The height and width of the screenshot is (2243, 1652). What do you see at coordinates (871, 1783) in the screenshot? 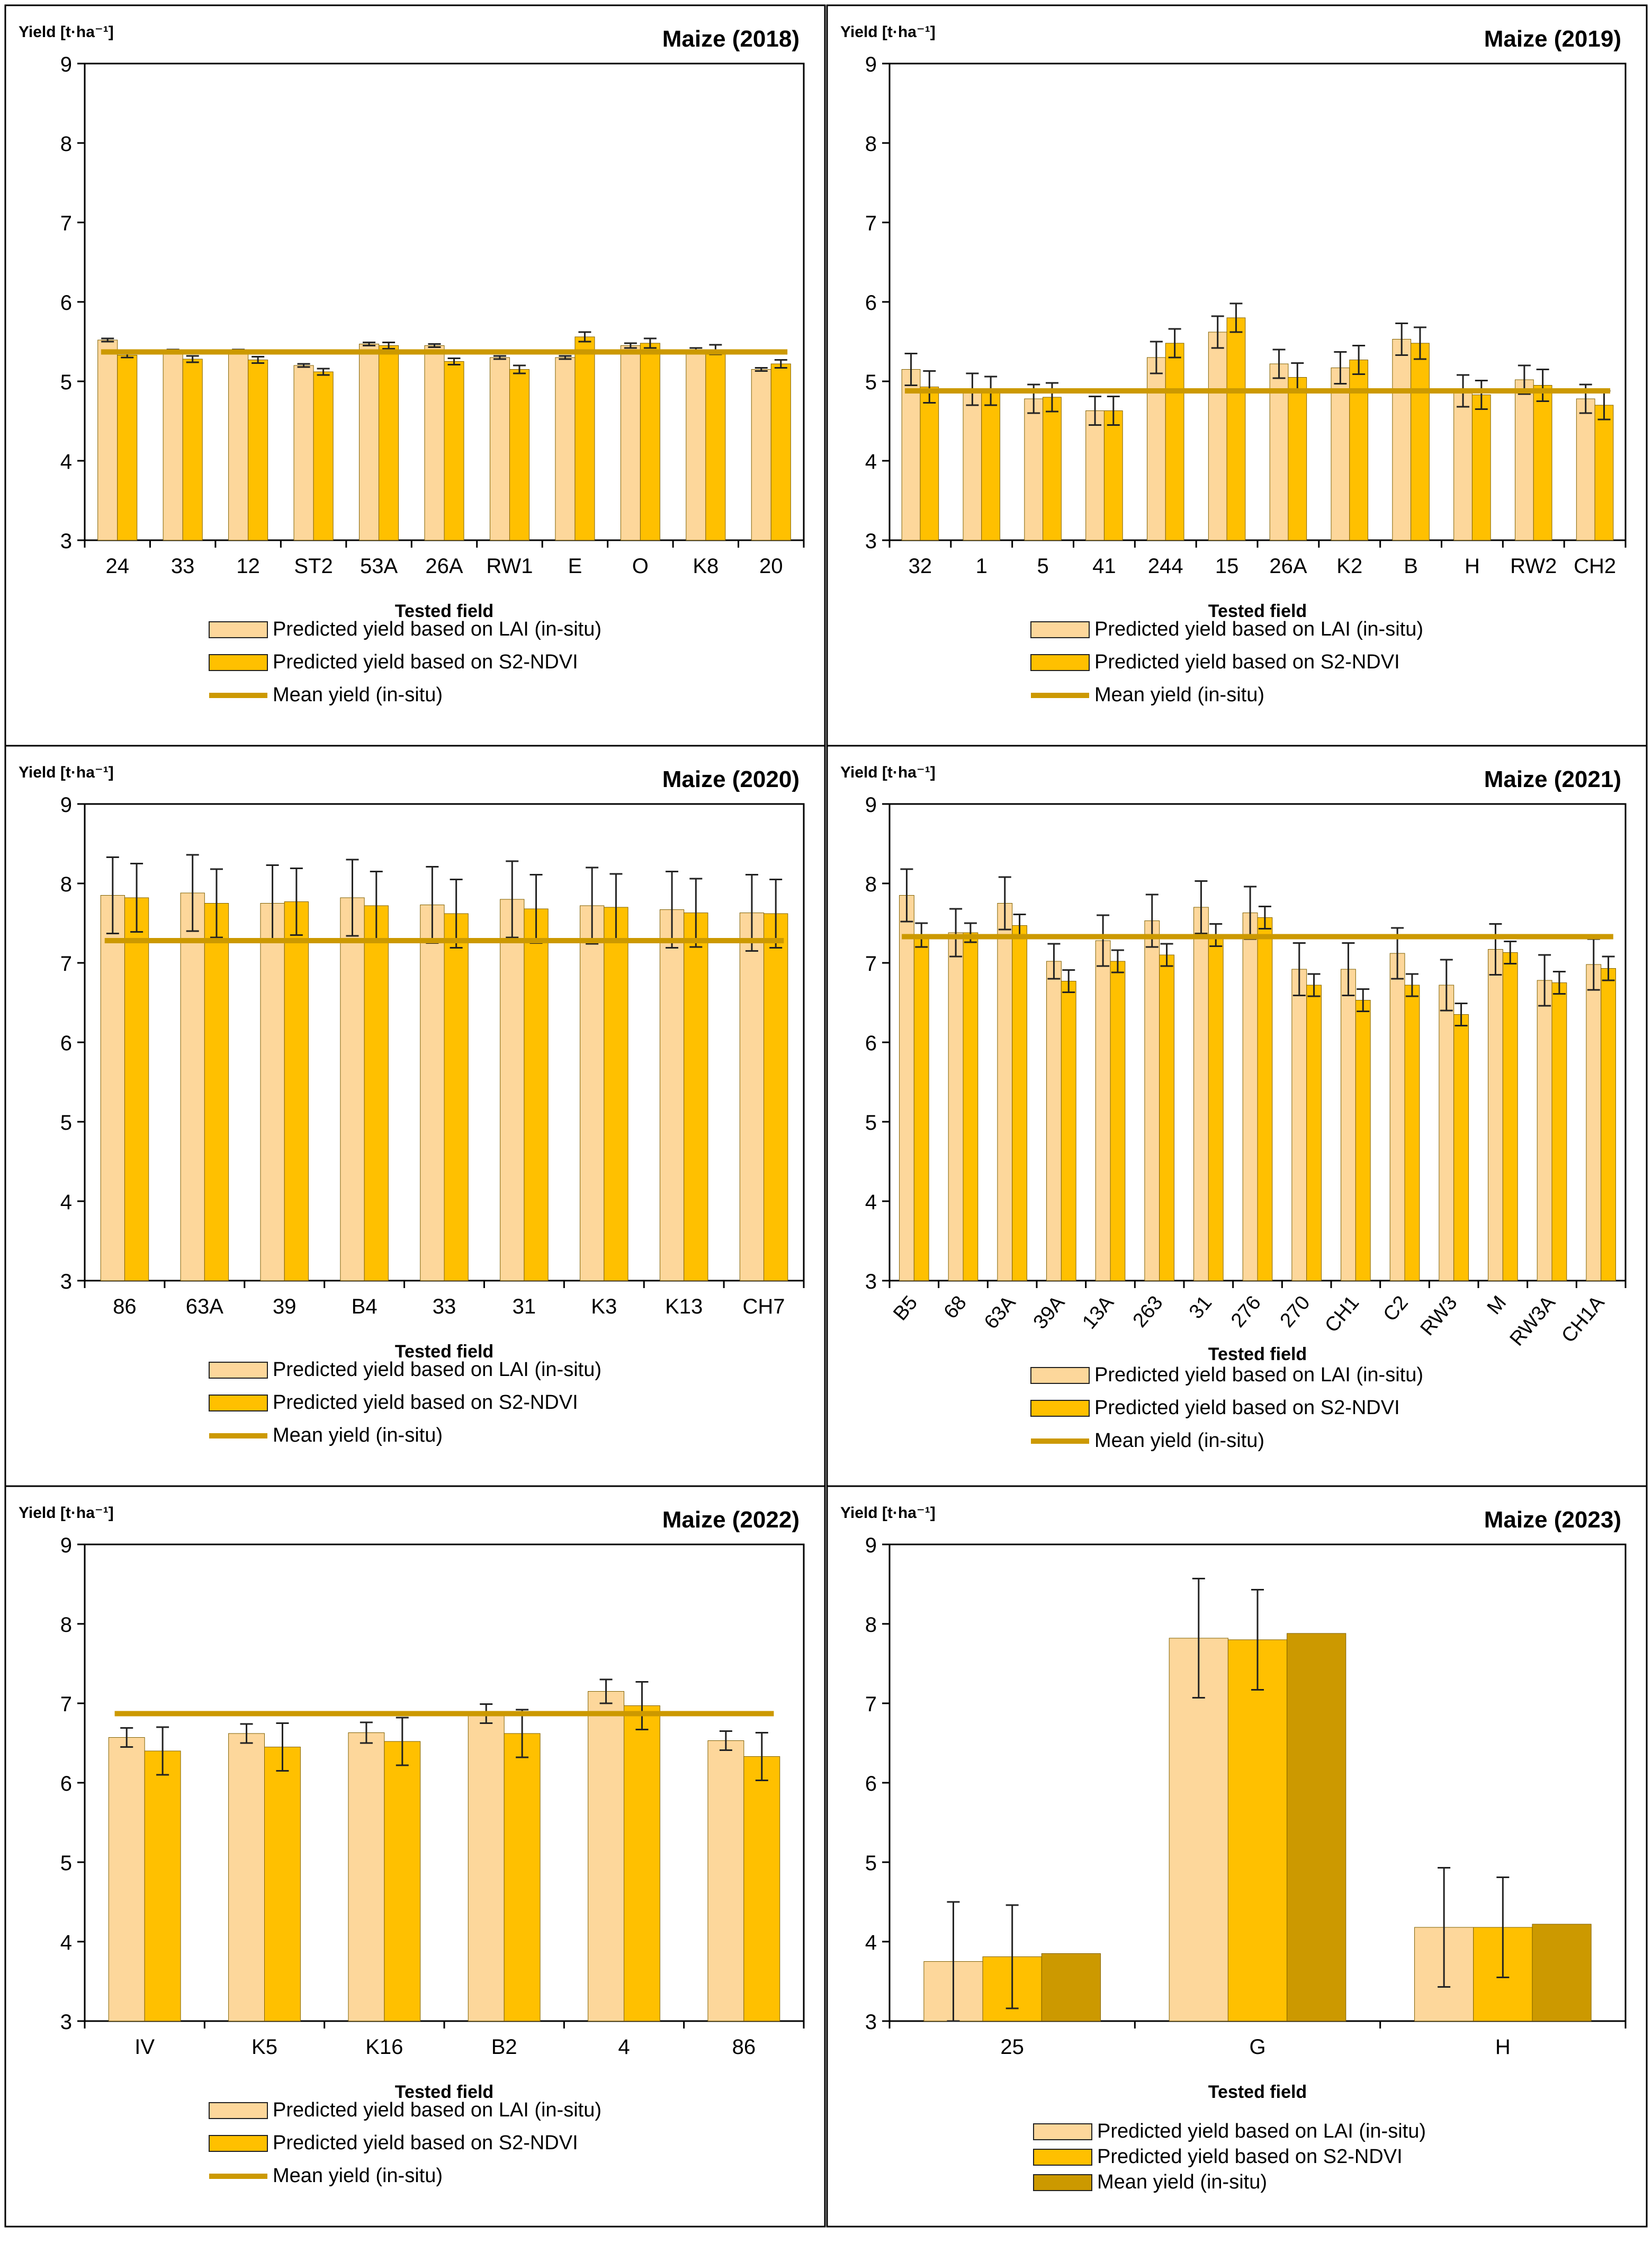
I see `y-tick-label: 6` at bounding box center [871, 1783].